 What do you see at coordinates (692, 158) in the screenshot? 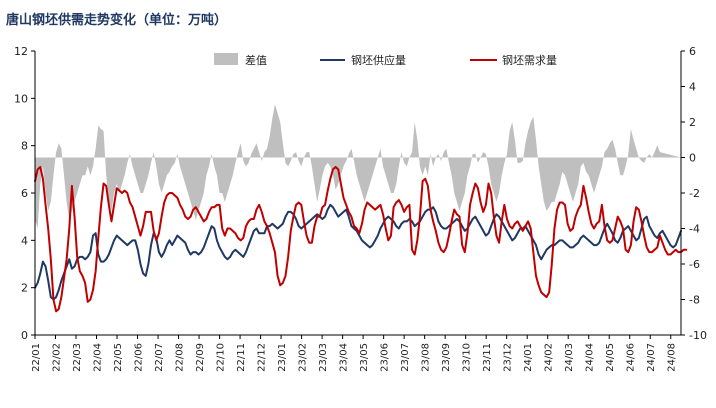
I see `right-tick-label: 0` at bounding box center [692, 158].